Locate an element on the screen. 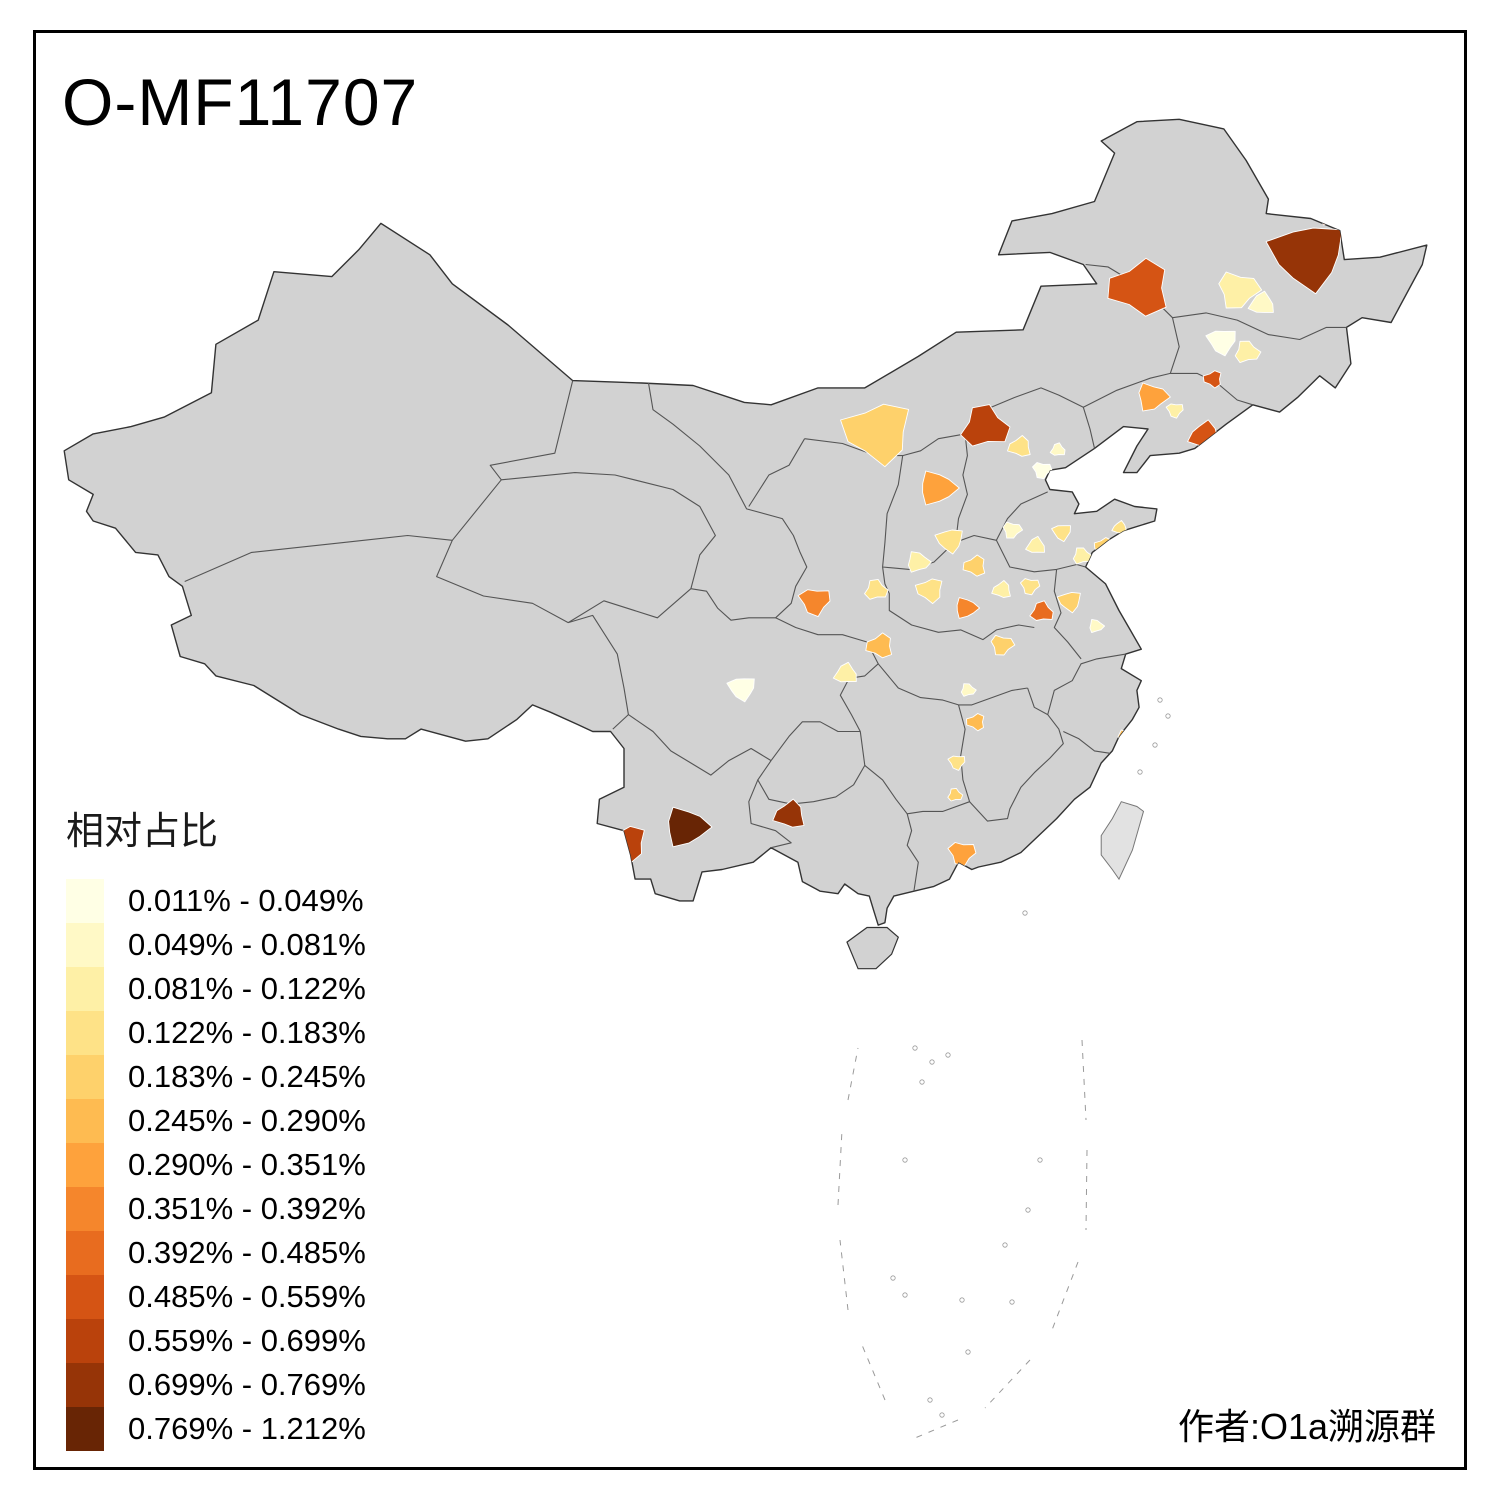 This screenshot has width=1500, height=1500. legend-label: 0.081% - 0.122% is located at coordinates (247, 988).